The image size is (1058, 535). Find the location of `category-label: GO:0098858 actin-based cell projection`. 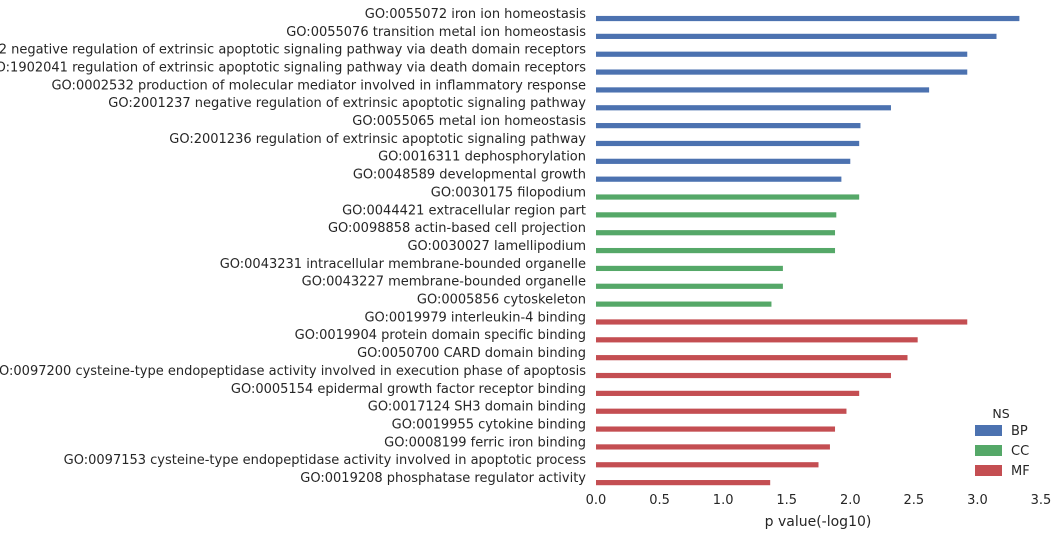

category-label: GO:0098858 actin-based cell projection is located at coordinates (457, 228).